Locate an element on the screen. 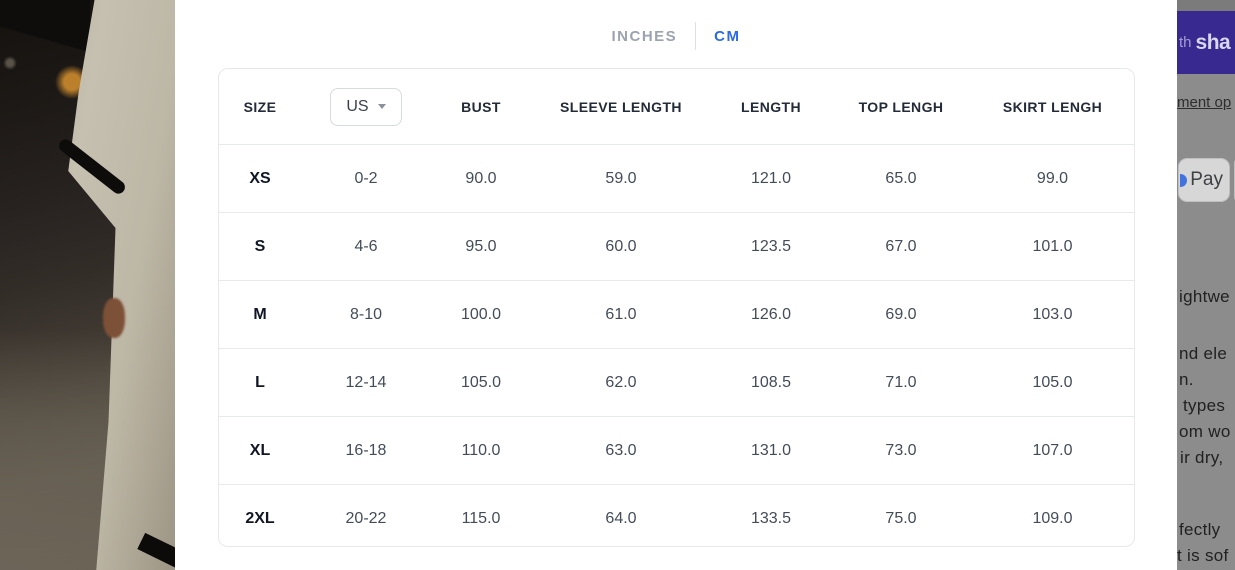 The width and height of the screenshot is (1235, 570). bust-value: 95.0 is located at coordinates (481, 246).